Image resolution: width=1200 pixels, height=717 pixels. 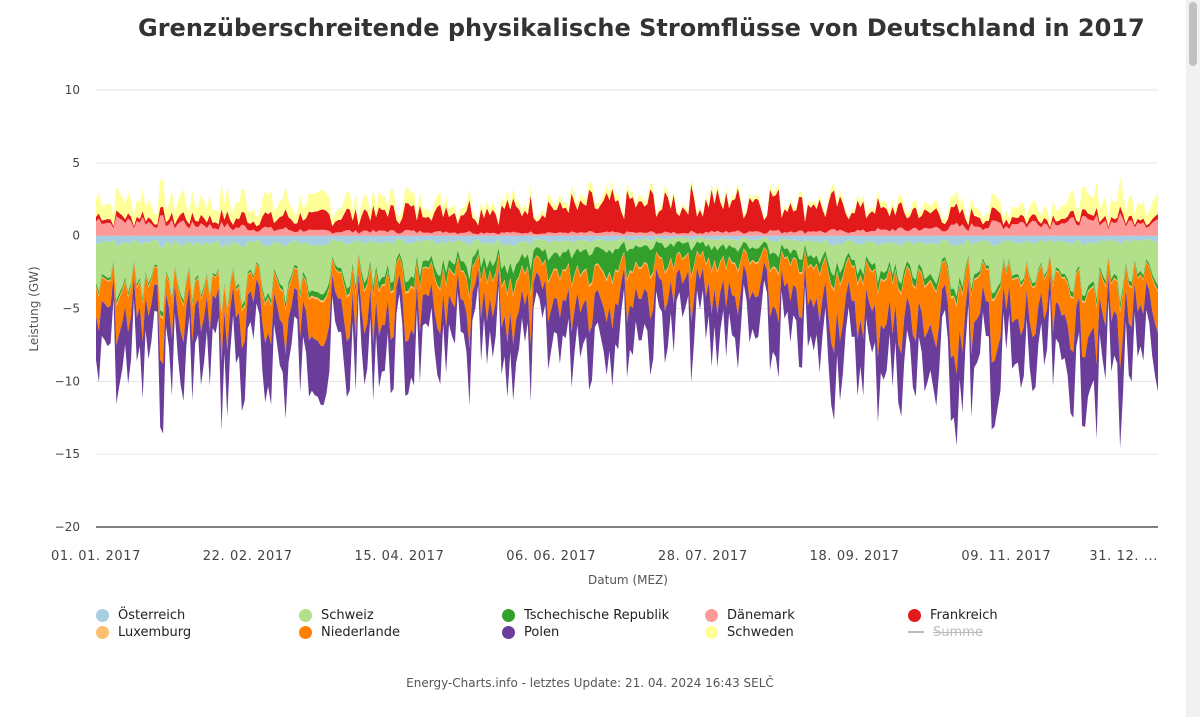 I want to click on legend-item-schweden: Schweden, so click(x=749, y=632).